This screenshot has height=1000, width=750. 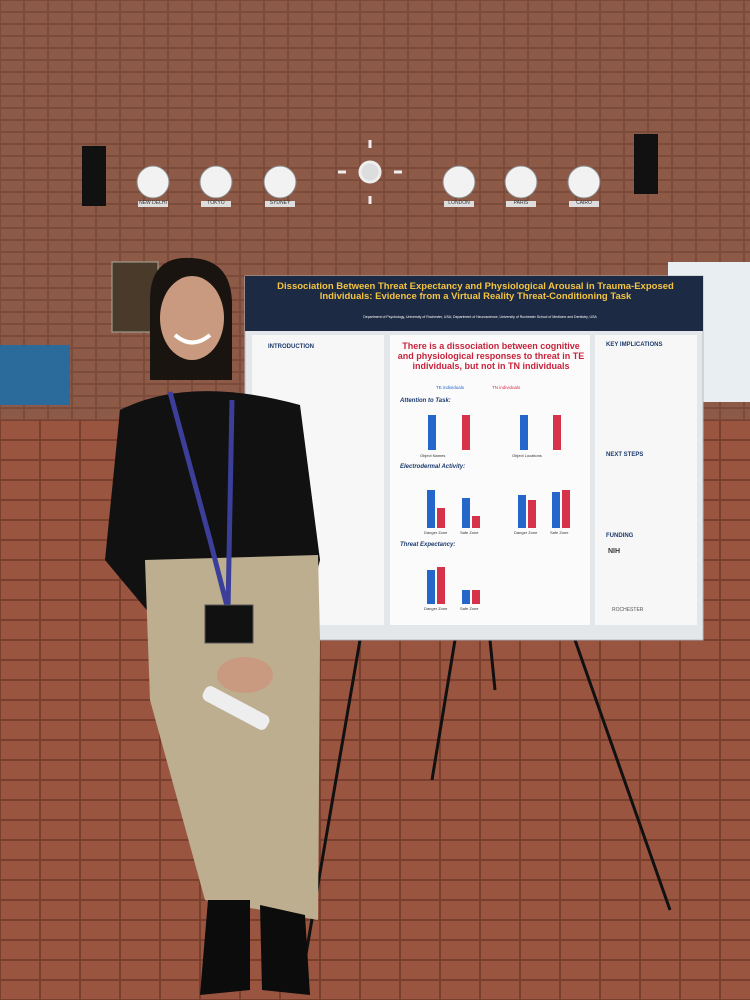 I want to click on chart-heading: Attention to Task:, so click(x=425, y=401).